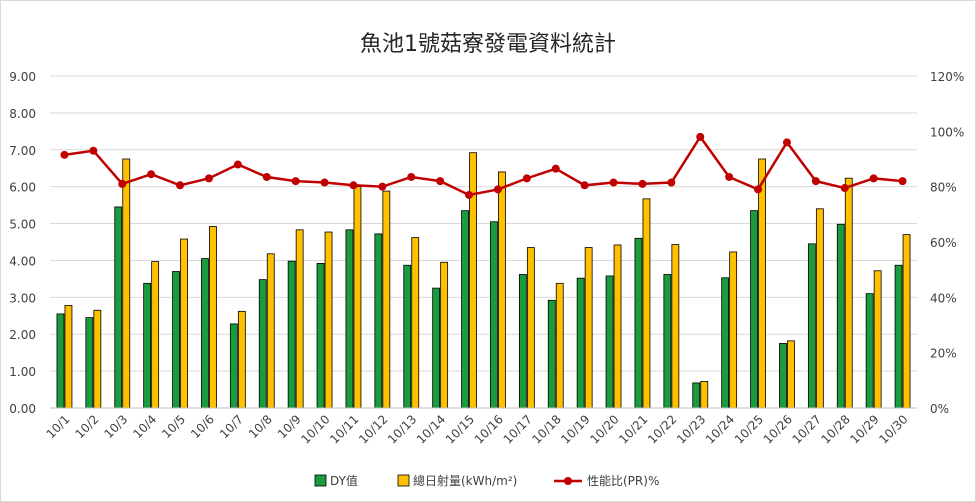  What do you see at coordinates (943, 354) in the screenshot?
I see `y-right-tick-label: 20%` at bounding box center [943, 354].